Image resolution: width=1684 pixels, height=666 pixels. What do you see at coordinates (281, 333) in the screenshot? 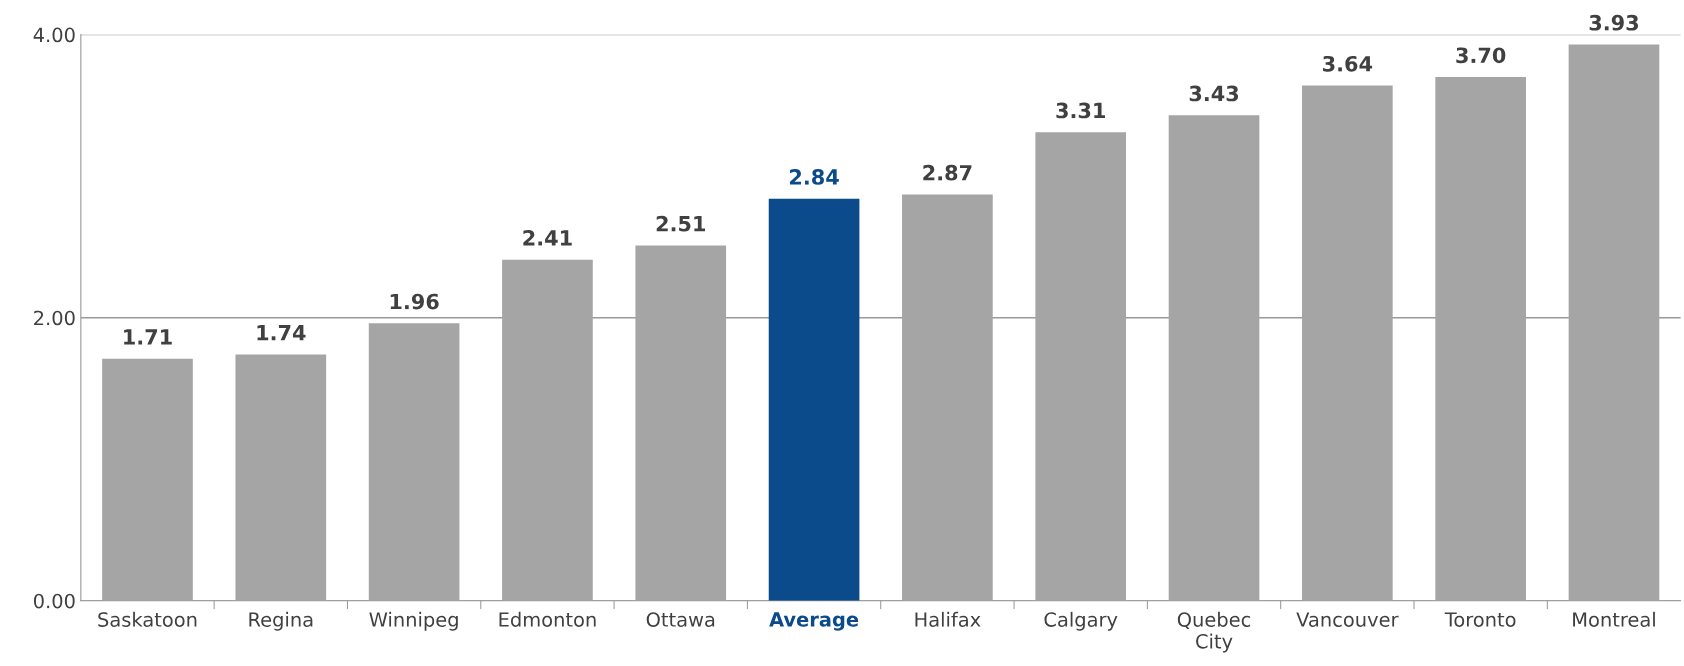
I see `data-label: 1.74` at bounding box center [281, 333].